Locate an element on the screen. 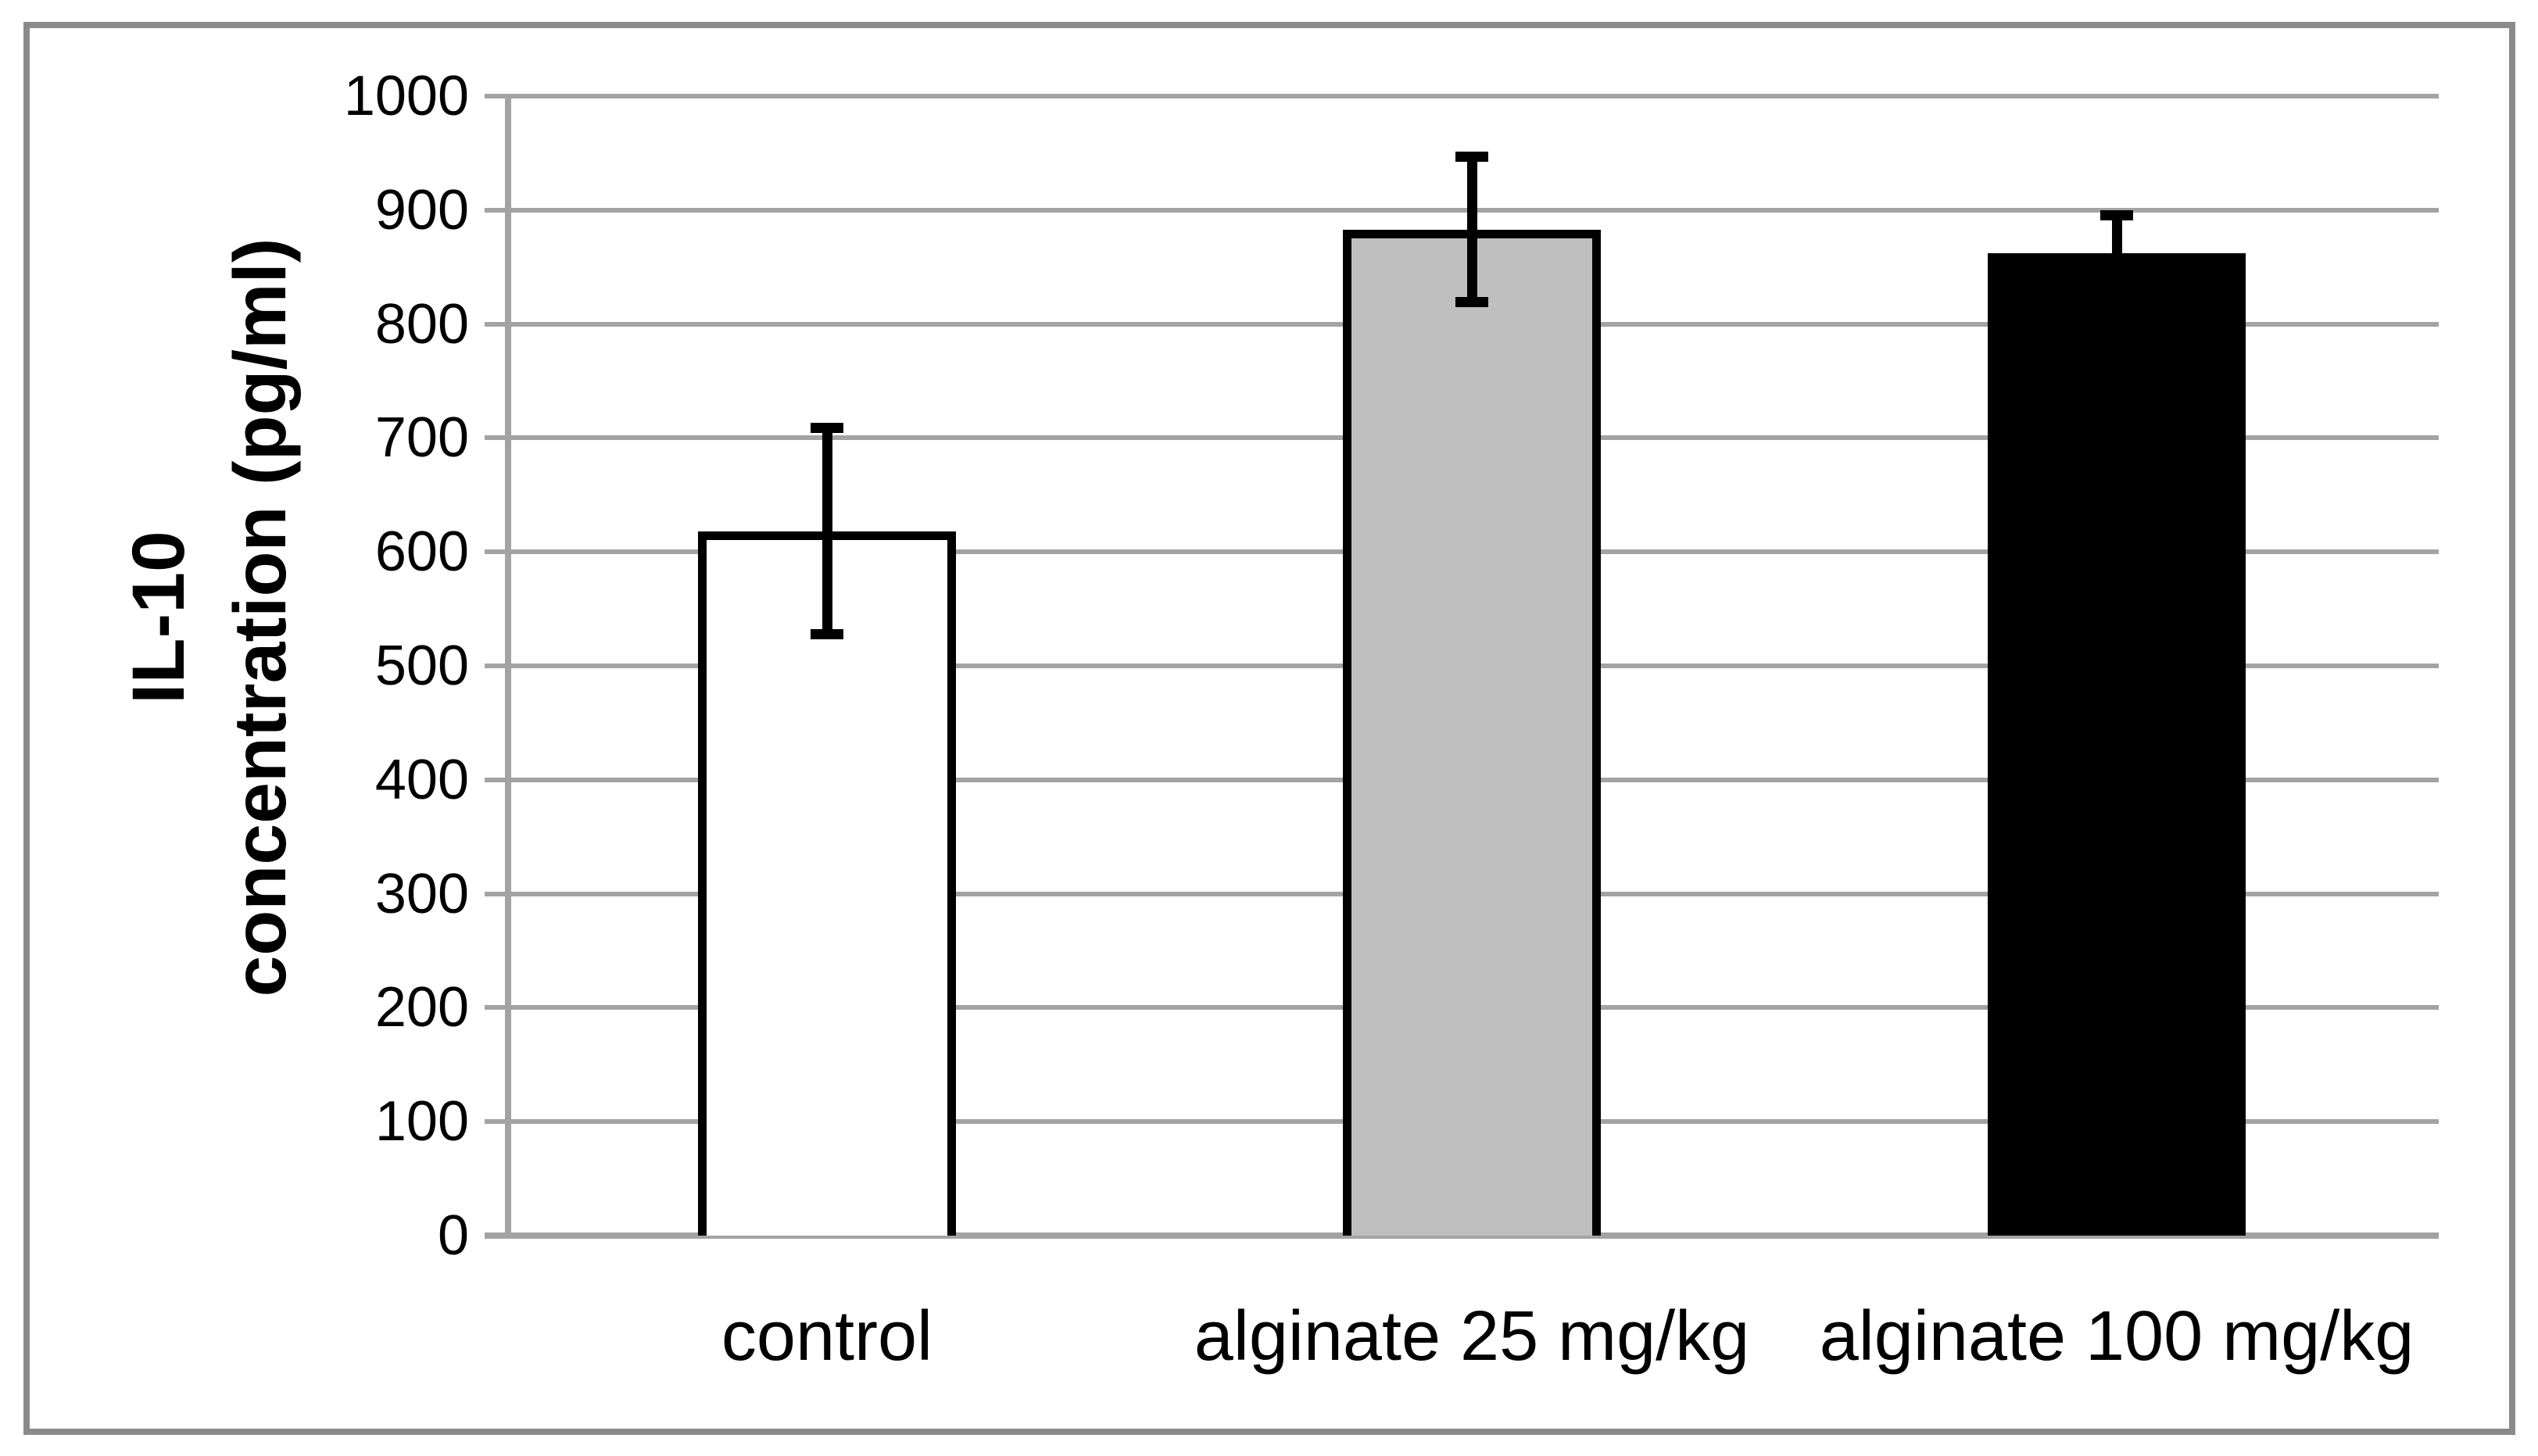 The height and width of the screenshot is (1456, 2538). y-tick-label-100: 100 is located at coordinates (421, 1121).